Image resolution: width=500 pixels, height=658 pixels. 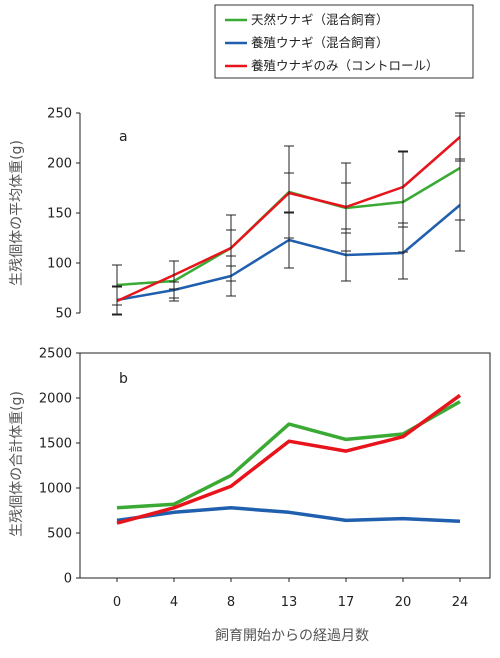 What do you see at coordinates (231, 602) in the screenshot?
I see `panel-b-x-tick-label-2: 8` at bounding box center [231, 602].